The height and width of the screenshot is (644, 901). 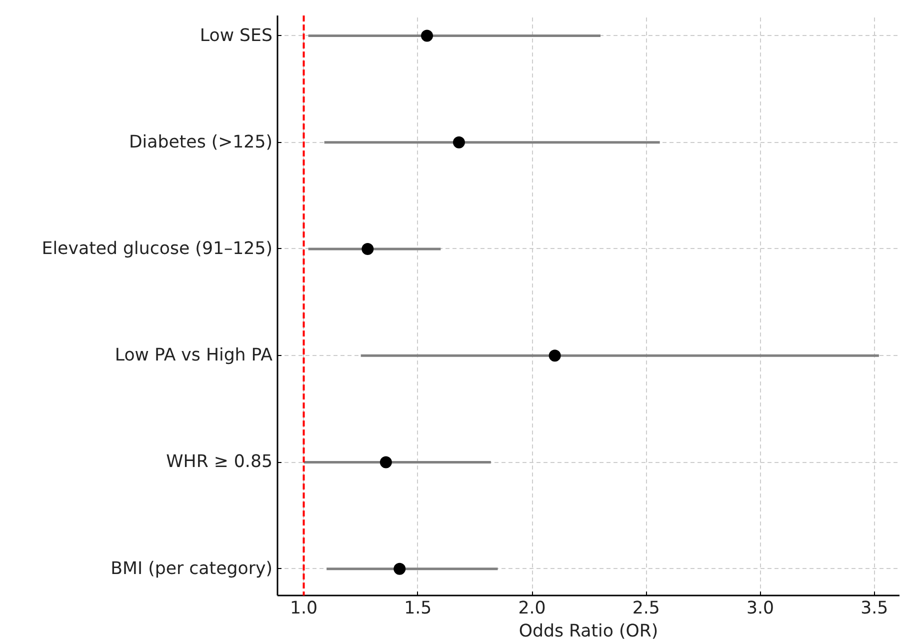 What do you see at coordinates (193, 356) in the screenshot?
I see `y-tick-label: Low PA vs High PA` at bounding box center [193, 356].